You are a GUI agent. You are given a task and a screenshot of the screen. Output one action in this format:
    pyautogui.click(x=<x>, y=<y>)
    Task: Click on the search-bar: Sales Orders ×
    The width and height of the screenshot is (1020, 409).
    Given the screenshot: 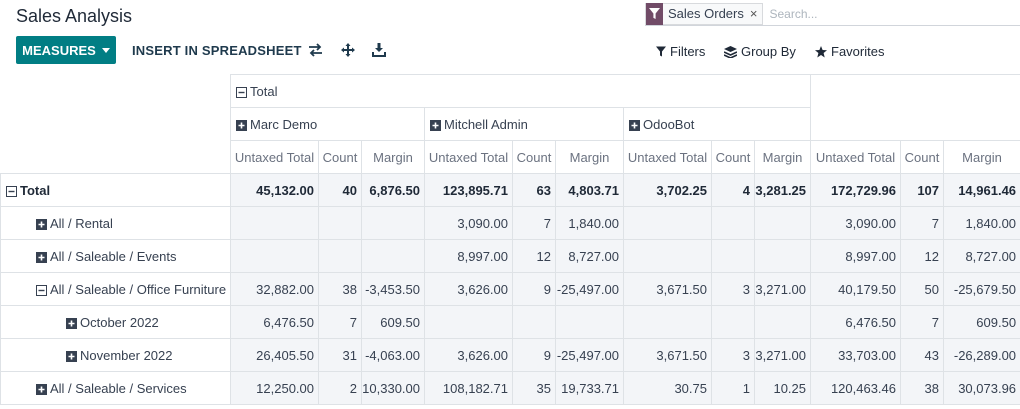 What is the action you would take?
    pyautogui.click(x=832, y=14)
    